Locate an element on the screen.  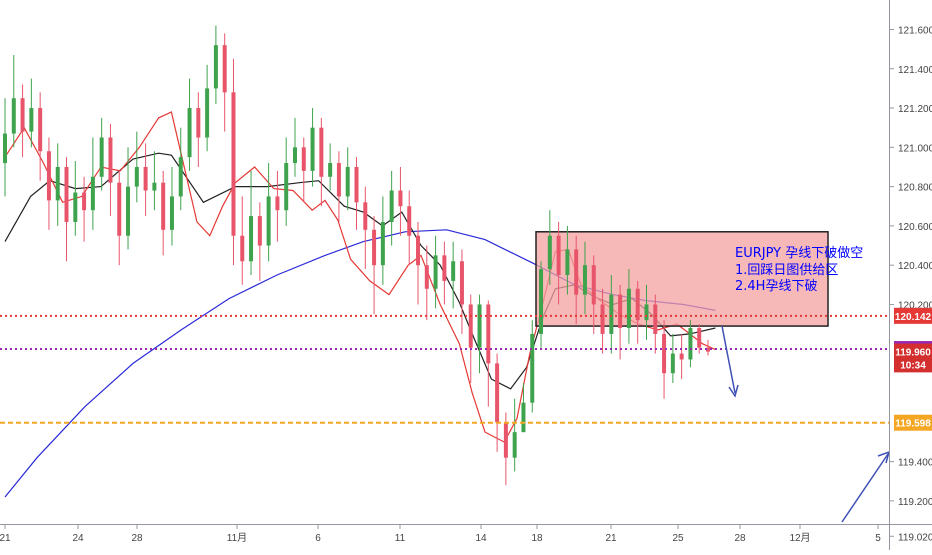
price-label-red_level: 120.142 is located at coordinates (913, 317).